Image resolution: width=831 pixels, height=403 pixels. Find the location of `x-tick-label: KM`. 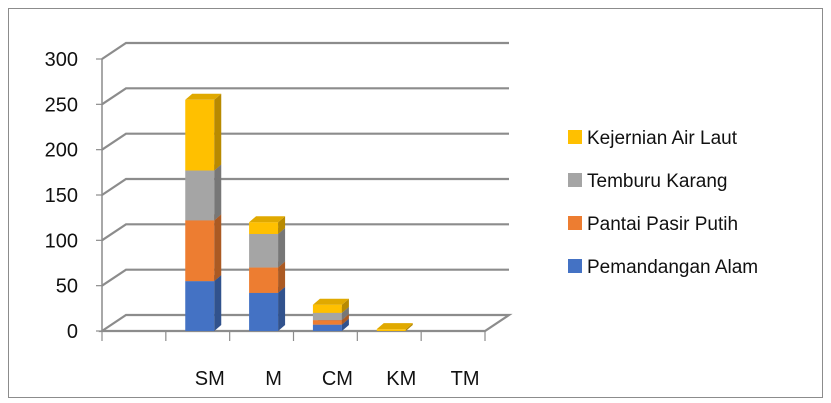

x-tick-label: KM is located at coordinates (401, 379).